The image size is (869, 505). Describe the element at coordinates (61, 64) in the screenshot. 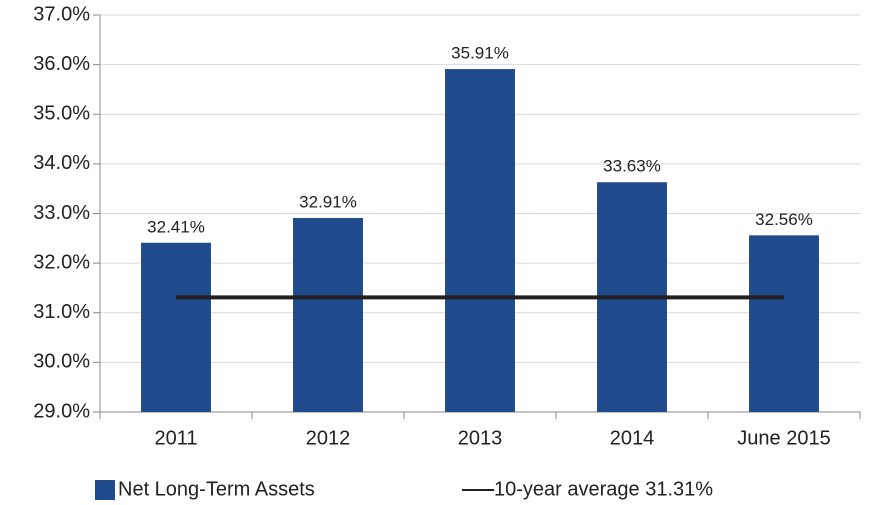

I see `y-tick-label: 36.0%` at that location.